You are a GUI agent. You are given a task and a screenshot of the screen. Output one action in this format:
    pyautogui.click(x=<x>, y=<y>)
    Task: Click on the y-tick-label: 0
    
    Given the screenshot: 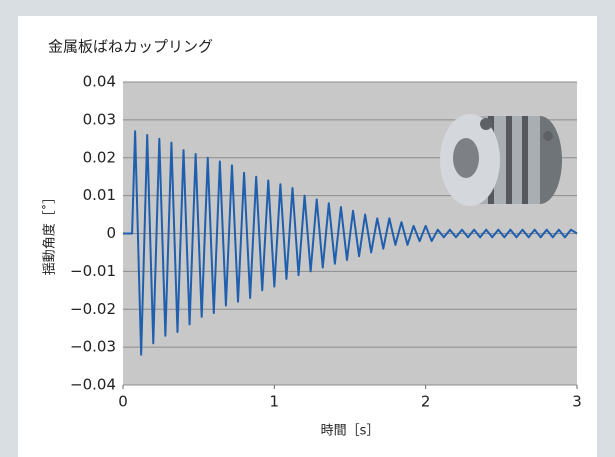 What is the action you would take?
    pyautogui.click(x=111, y=233)
    